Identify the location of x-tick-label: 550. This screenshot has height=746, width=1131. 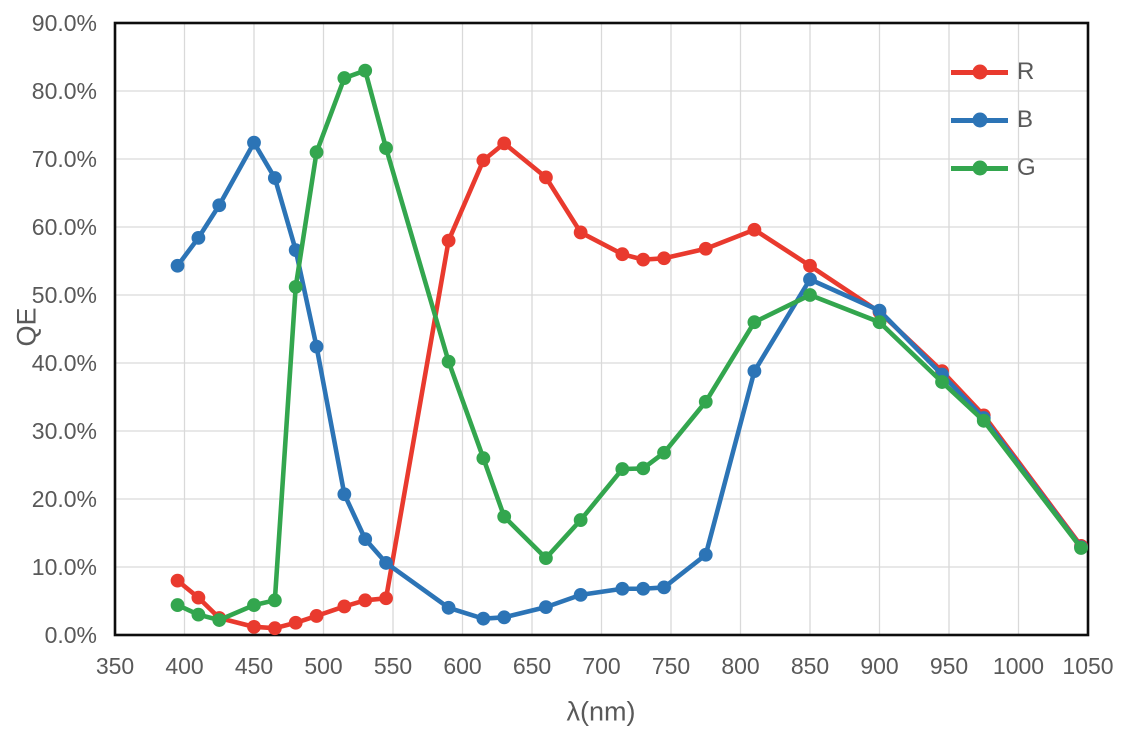
(393, 666).